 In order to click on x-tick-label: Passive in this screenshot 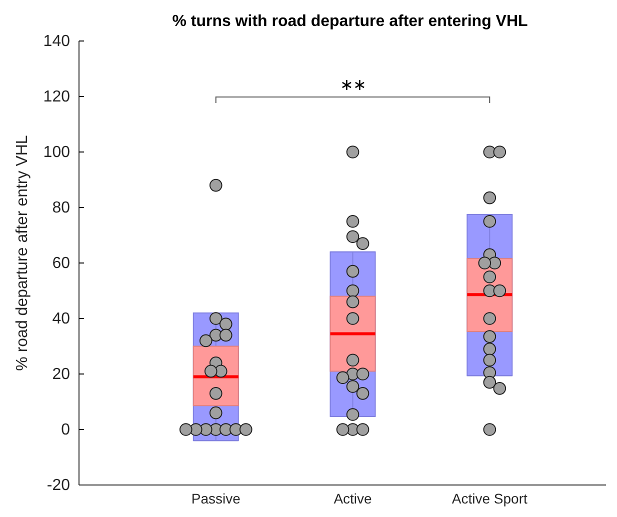, I will do `click(216, 498)`.